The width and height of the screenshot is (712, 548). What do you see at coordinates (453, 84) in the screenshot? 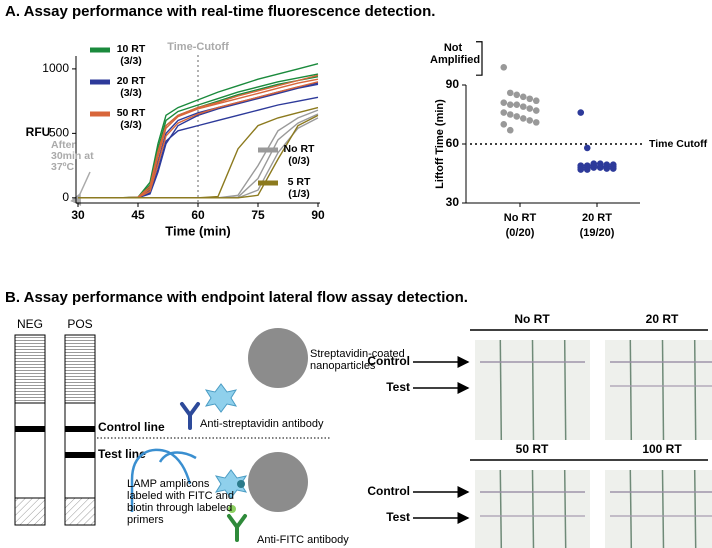
I see `y-tick-label: 90` at bounding box center [453, 84].